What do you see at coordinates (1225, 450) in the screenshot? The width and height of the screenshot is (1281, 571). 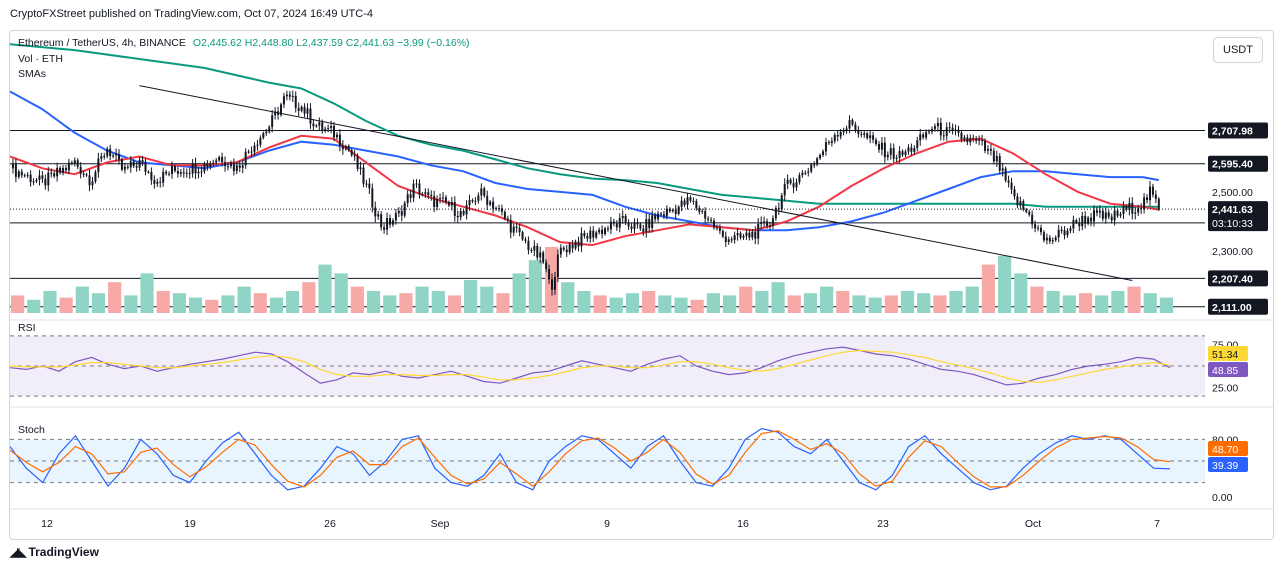 I see `stoch-value-label: 48.70` at bounding box center [1225, 450].